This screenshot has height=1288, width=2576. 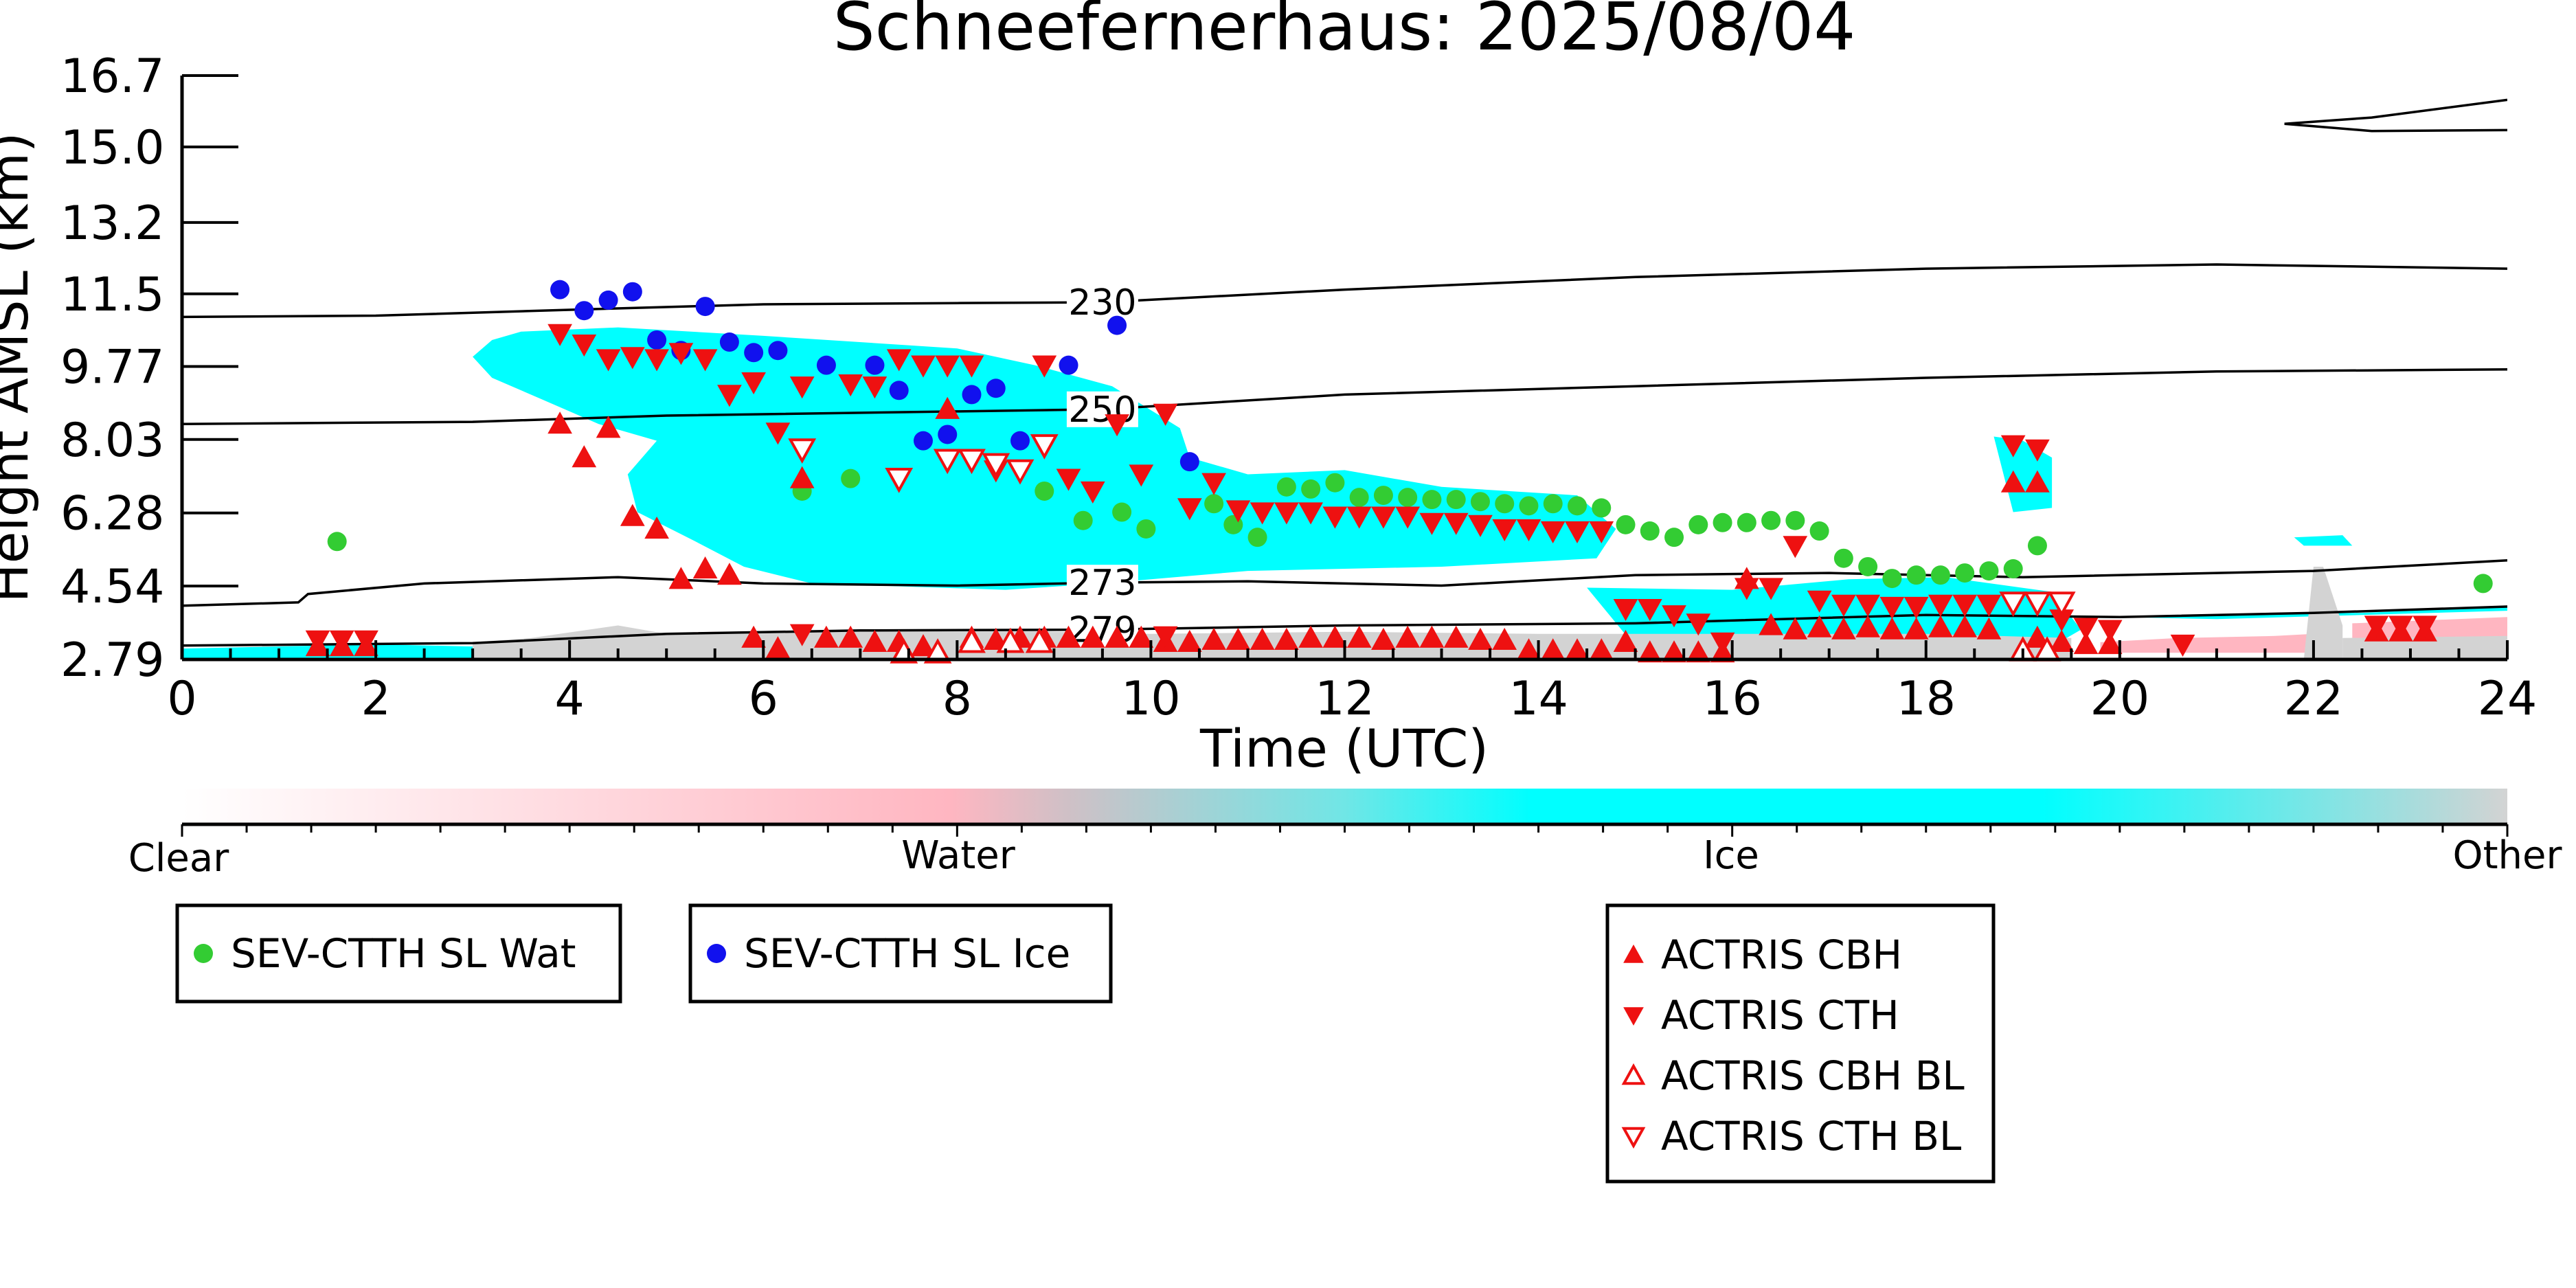 I want to click on x-axis-label: Time (UTC), so click(x=1344, y=748).